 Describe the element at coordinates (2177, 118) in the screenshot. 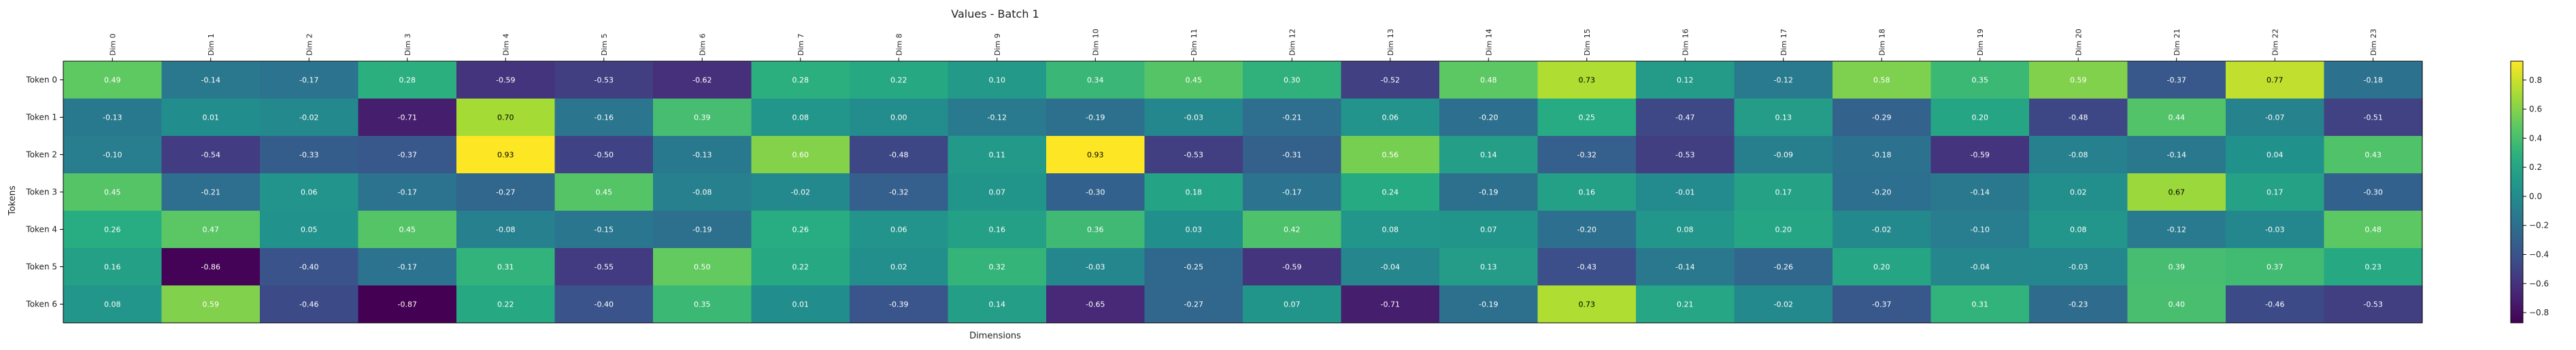

I see `cell-value-label: 0.44` at that location.